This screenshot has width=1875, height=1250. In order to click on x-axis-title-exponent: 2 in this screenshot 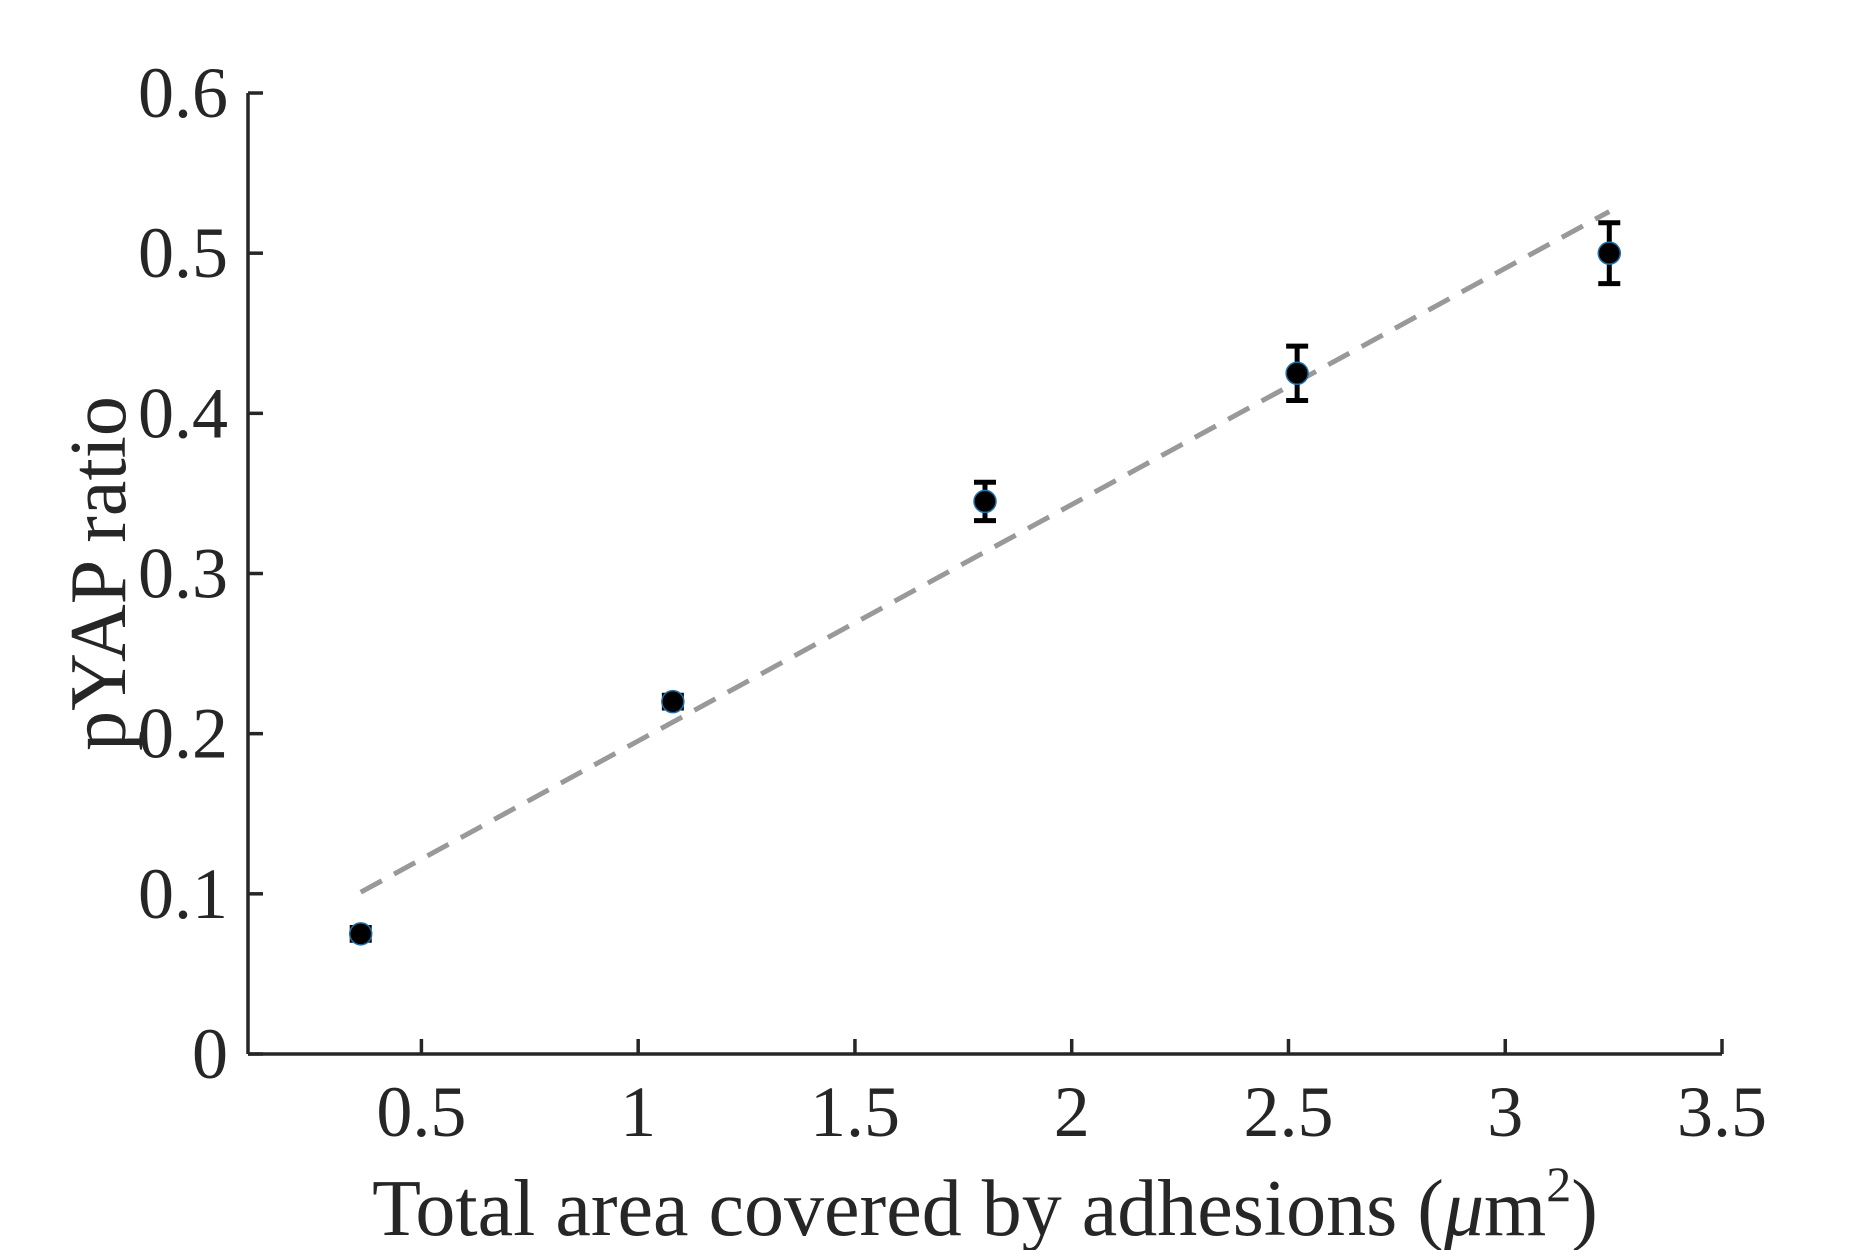, I will do `click(1558, 1184)`.